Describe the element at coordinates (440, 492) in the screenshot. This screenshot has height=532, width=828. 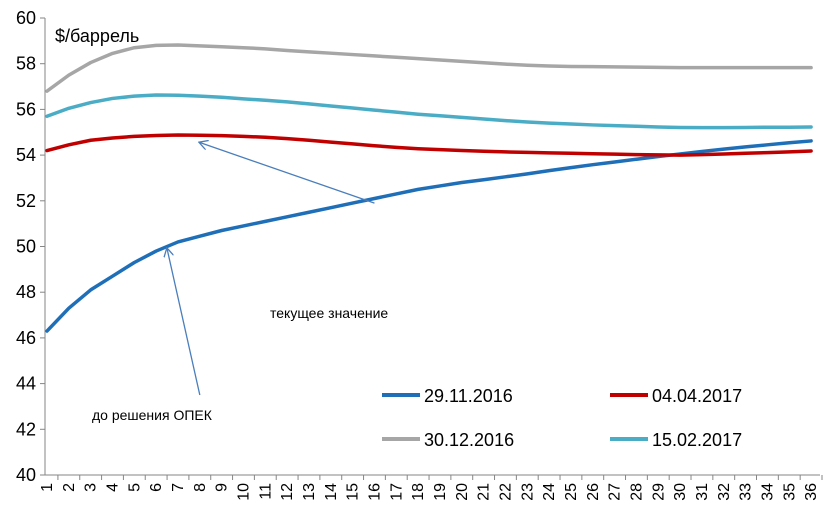
I see `x-tick-label: 19` at that location.